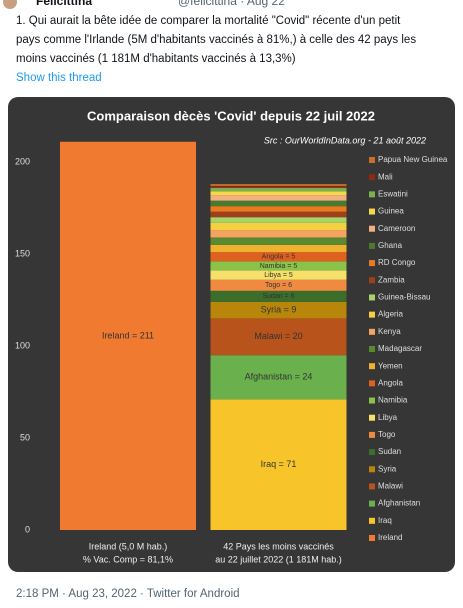 The image size is (463, 608). What do you see at coordinates (59, 78) in the screenshot?
I see `thread-link: Show this thread` at bounding box center [59, 78].